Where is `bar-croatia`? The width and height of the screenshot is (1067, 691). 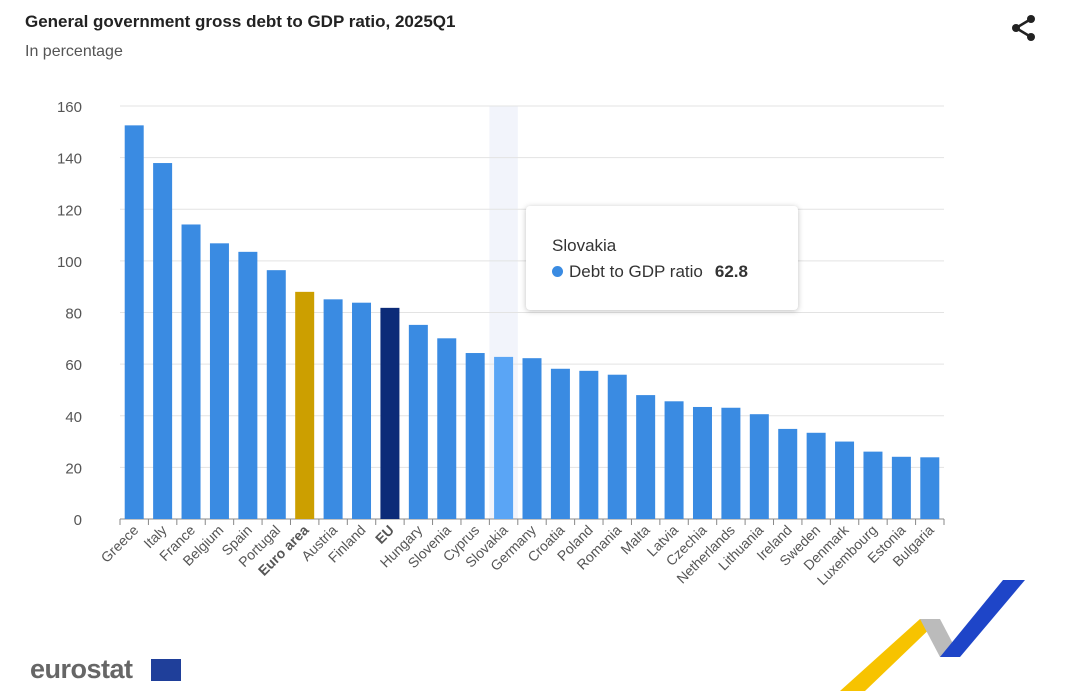
bar-croatia is located at coordinates (560, 443).